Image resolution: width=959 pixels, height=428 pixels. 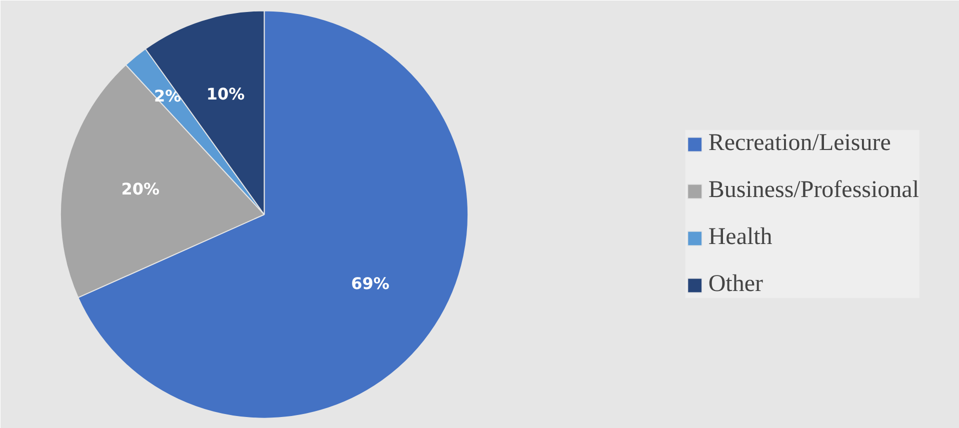 I want to click on data-label: 10%, so click(x=225, y=94).